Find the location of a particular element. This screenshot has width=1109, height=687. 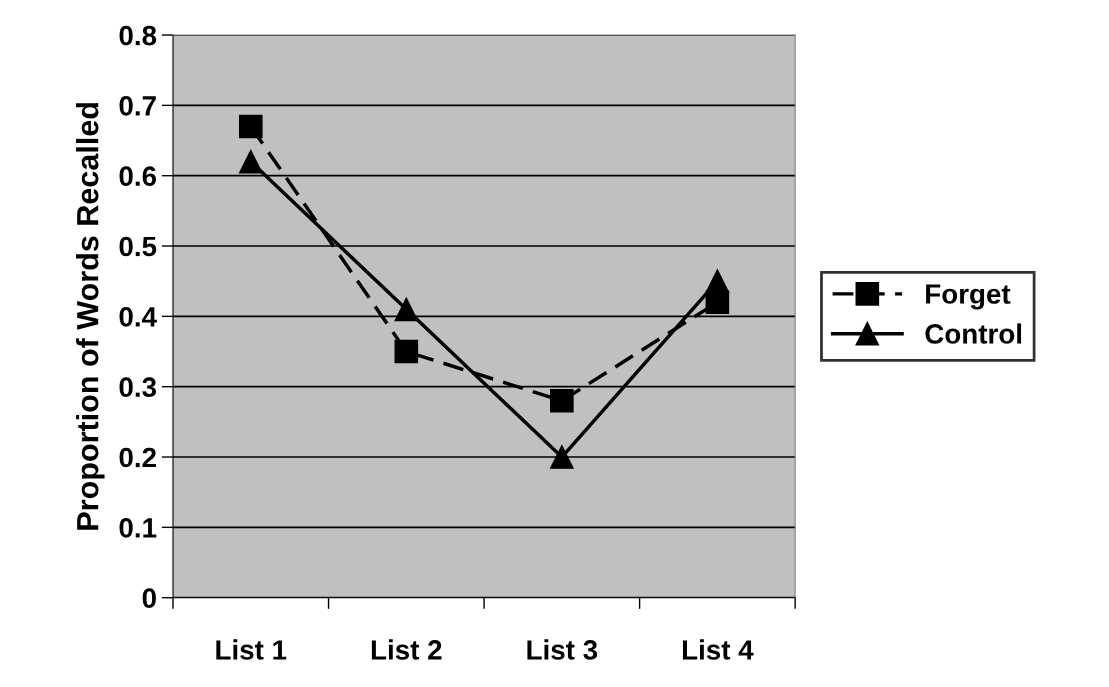

y-tick-label: 0.5 is located at coordinates (138, 246).